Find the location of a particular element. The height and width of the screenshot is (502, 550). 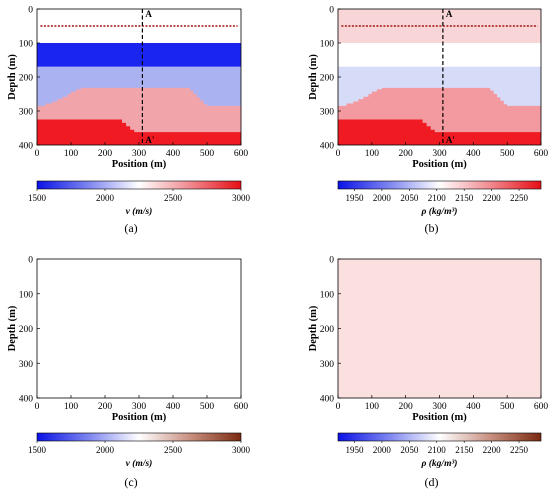

panel-caption: (a) is located at coordinates (130, 228).